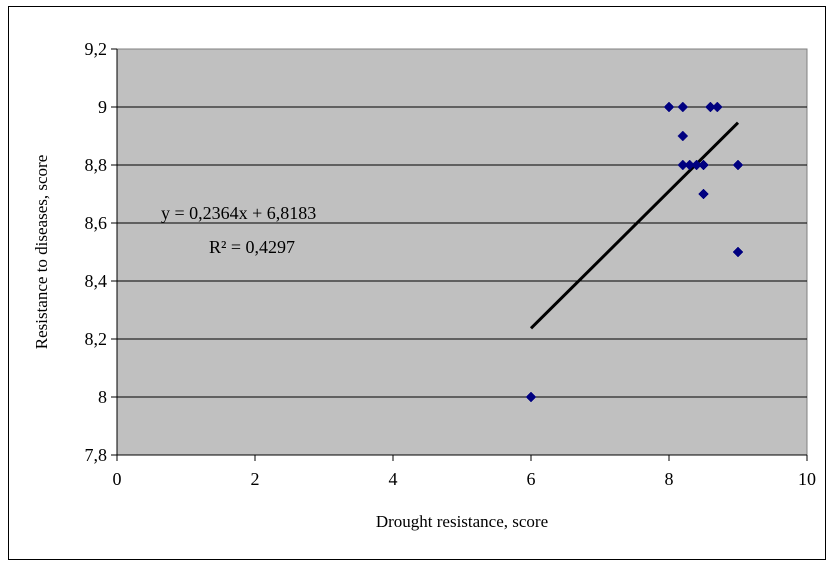  I want to click on data-points, so click(634, 252).